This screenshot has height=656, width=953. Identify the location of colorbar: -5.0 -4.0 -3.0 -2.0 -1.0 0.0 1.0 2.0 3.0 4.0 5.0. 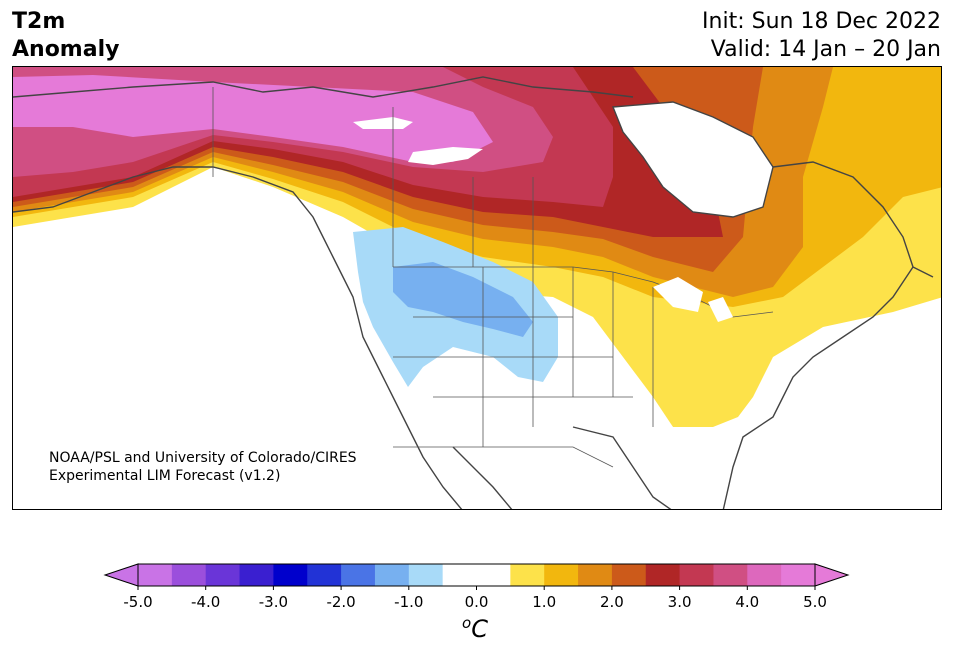
(476, 587).